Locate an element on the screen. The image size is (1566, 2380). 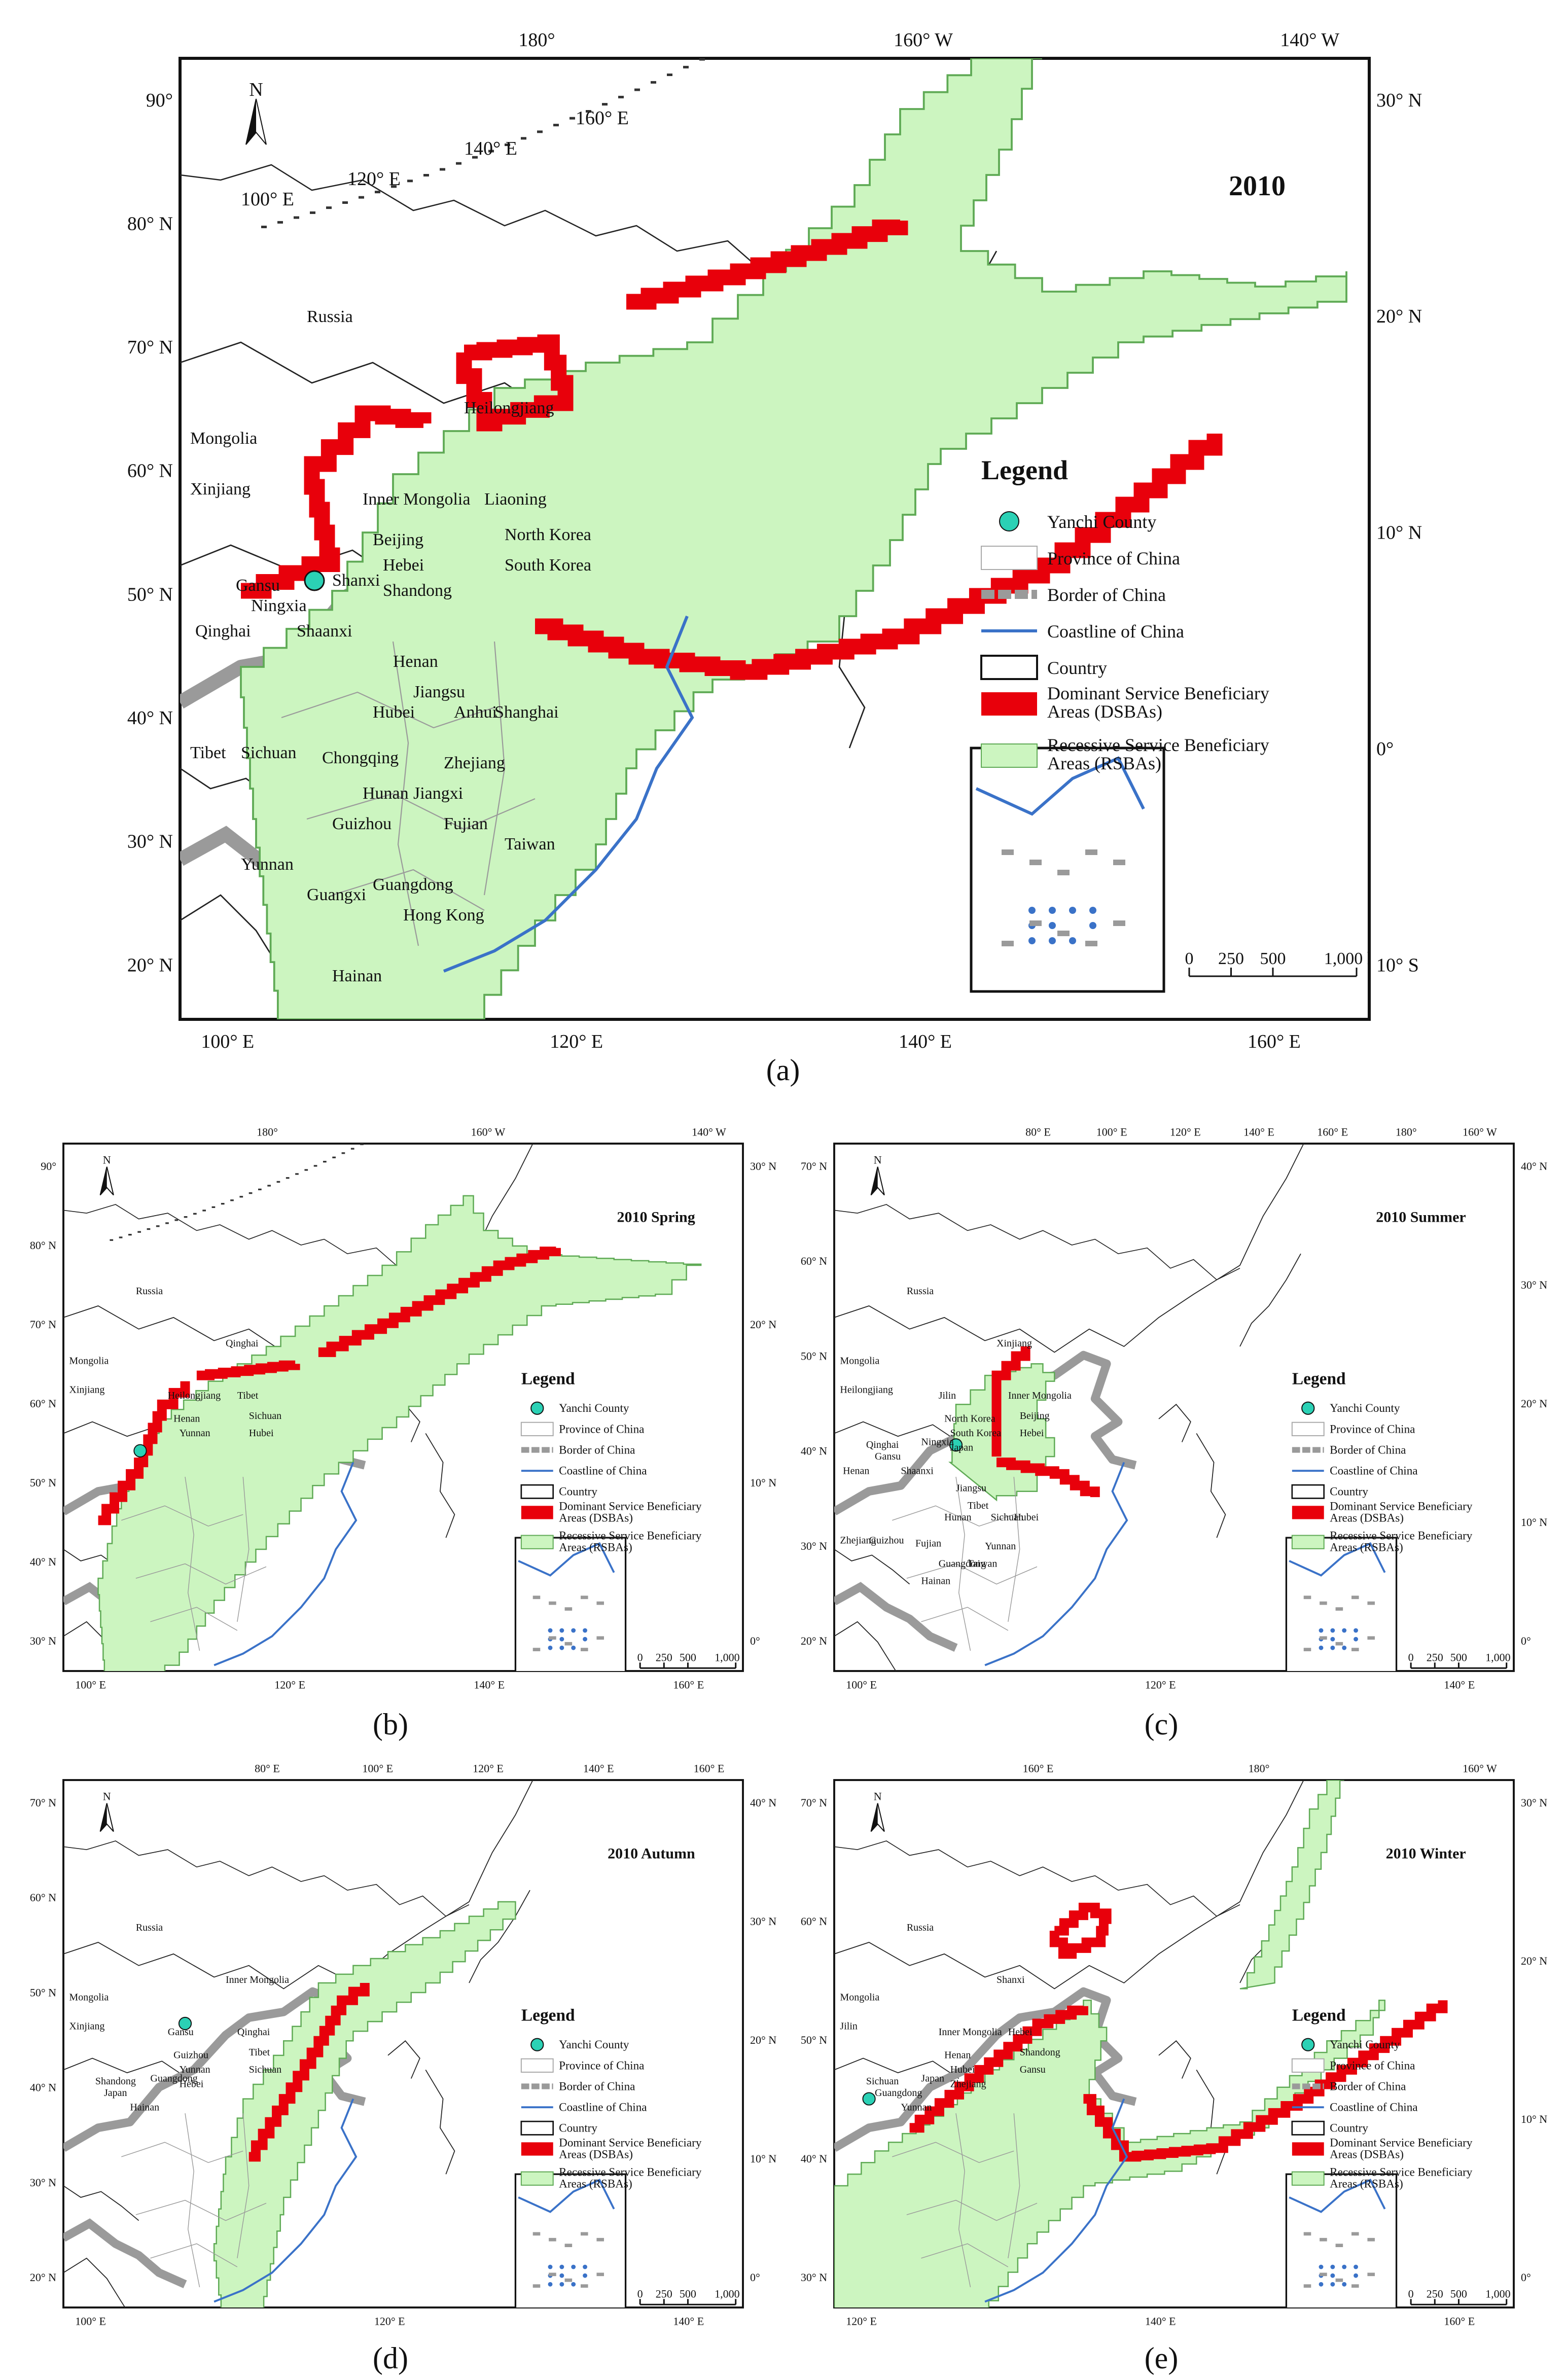
legend-label: Country is located at coordinates (1349, 1492).